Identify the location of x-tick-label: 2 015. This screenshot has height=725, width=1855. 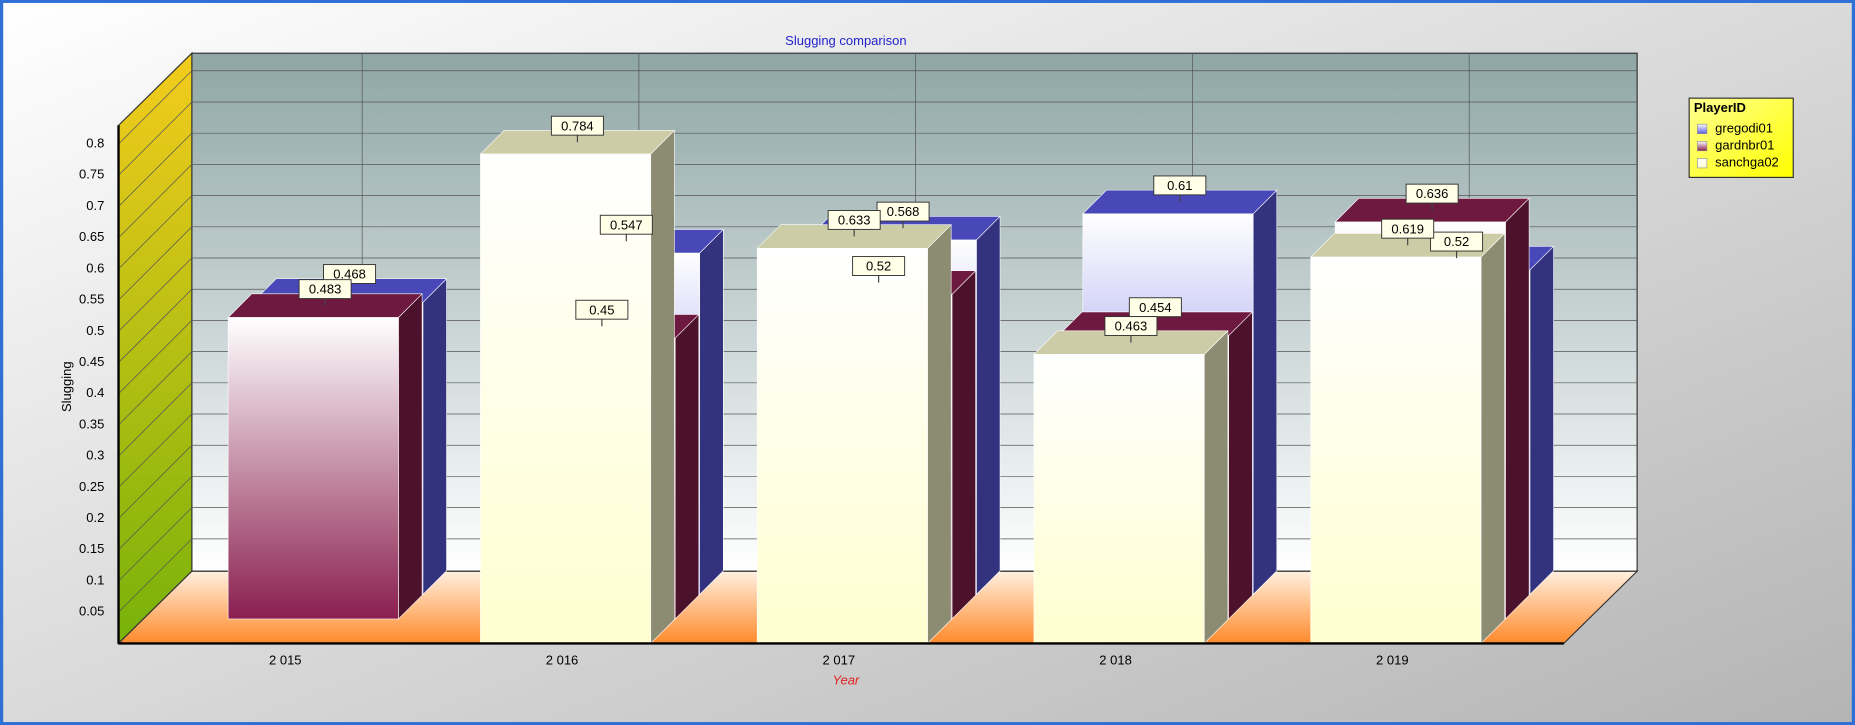
(285, 660).